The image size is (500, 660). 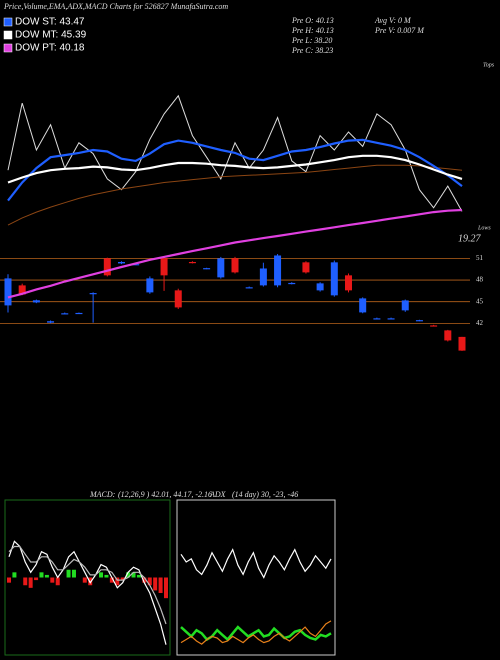 I want to click on legend-label: DOW PT: 40.18, so click(x=50, y=48).